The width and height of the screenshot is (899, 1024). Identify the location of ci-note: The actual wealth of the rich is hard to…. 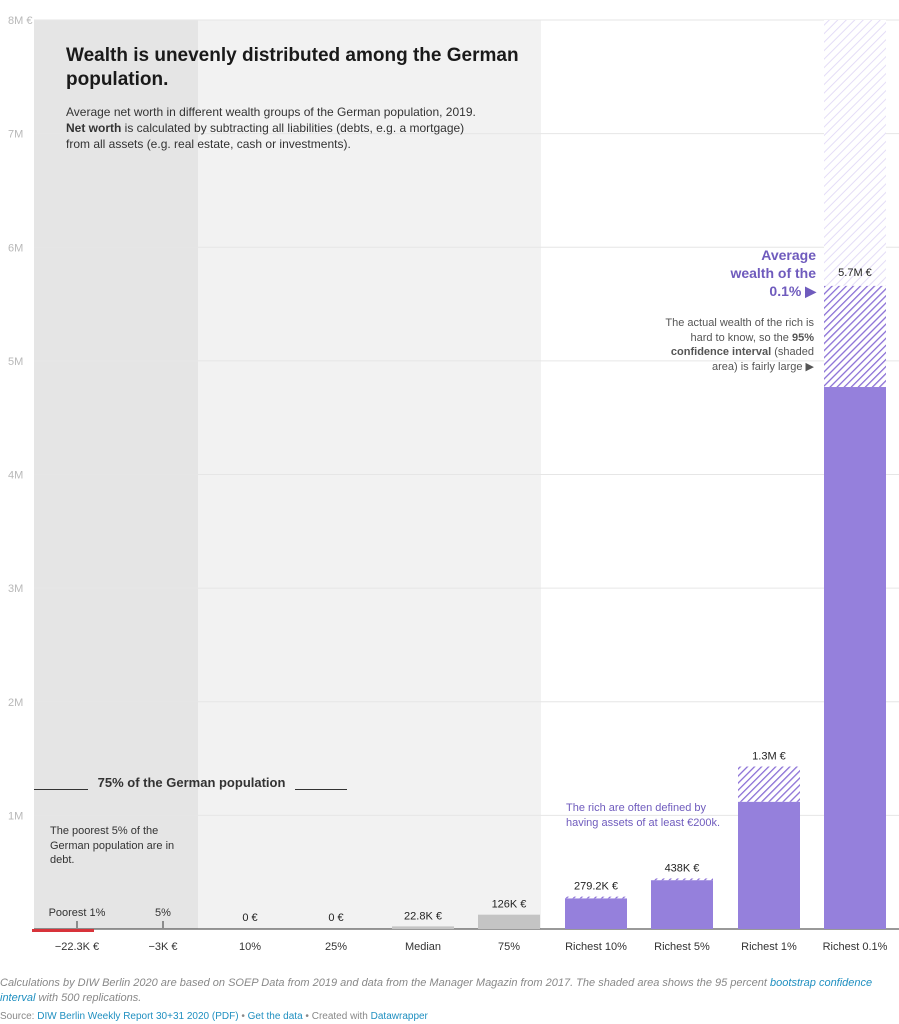
(736, 345).